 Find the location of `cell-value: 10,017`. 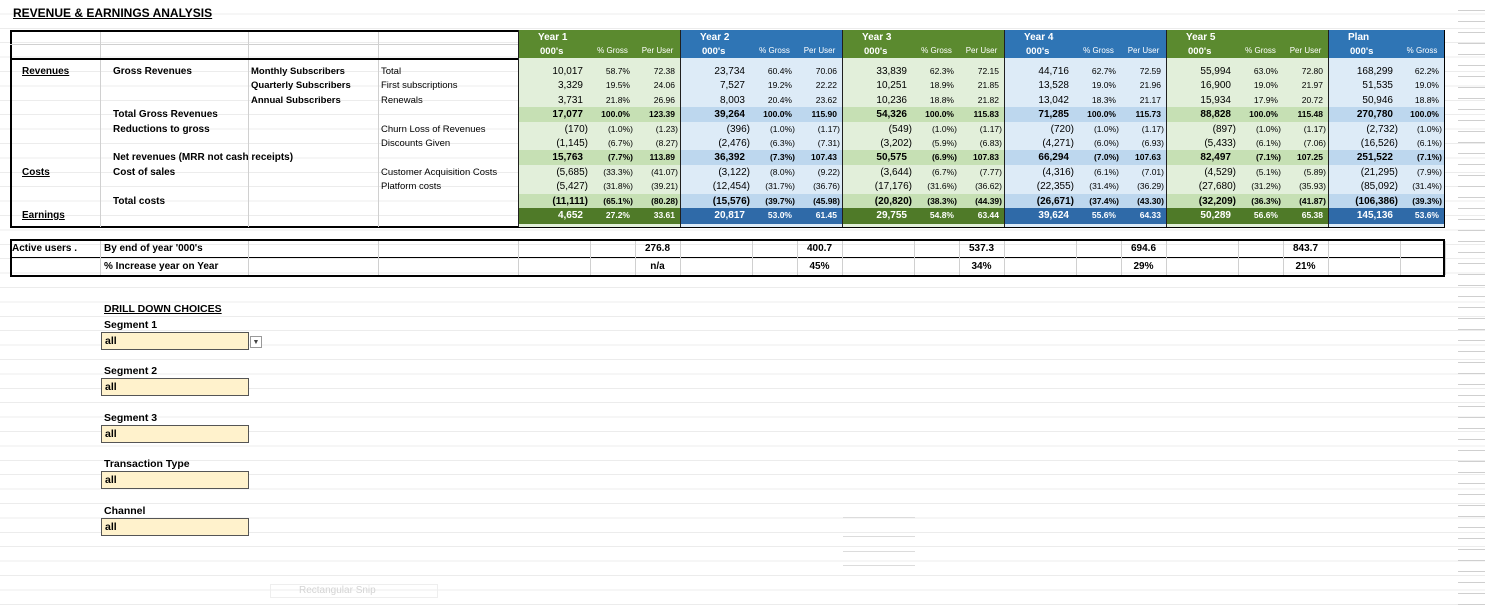

cell-value: 10,017 is located at coordinates (567, 71).